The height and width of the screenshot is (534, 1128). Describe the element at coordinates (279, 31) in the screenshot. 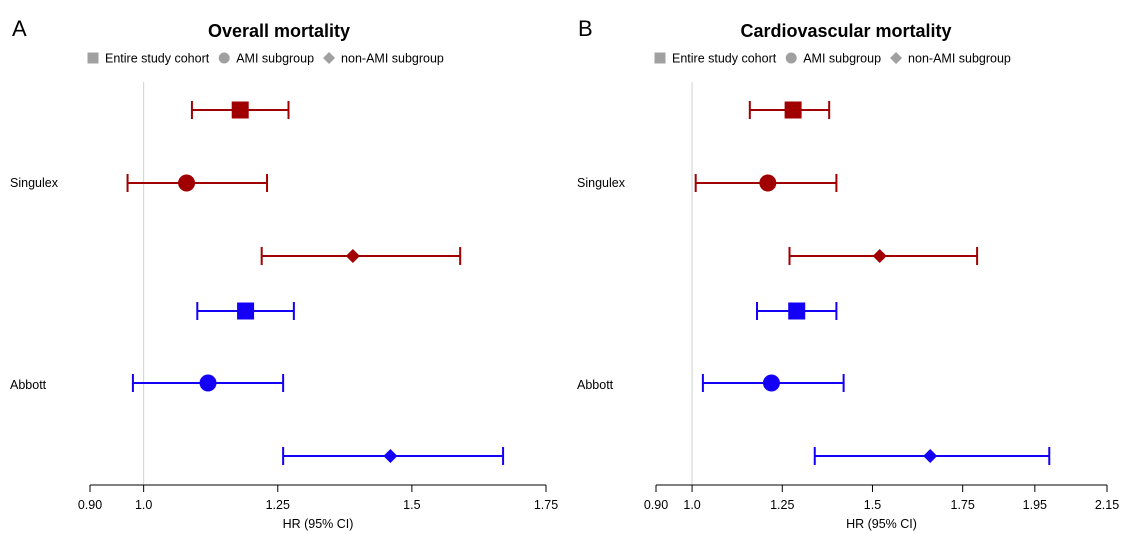

I see `panel-title: Overall mortality` at that location.